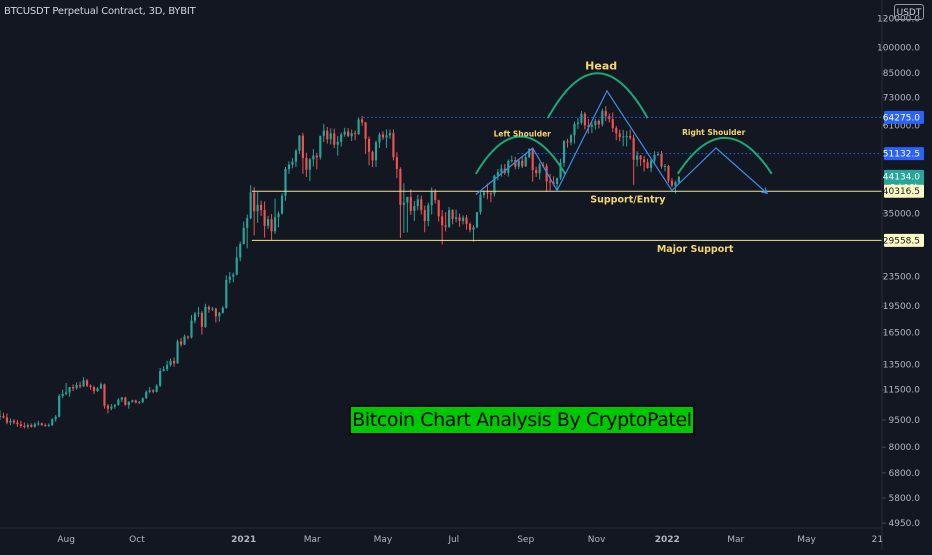  Describe the element at coordinates (905, 421) in the screenshot. I see `price-tick-label: 9500.0` at that location.